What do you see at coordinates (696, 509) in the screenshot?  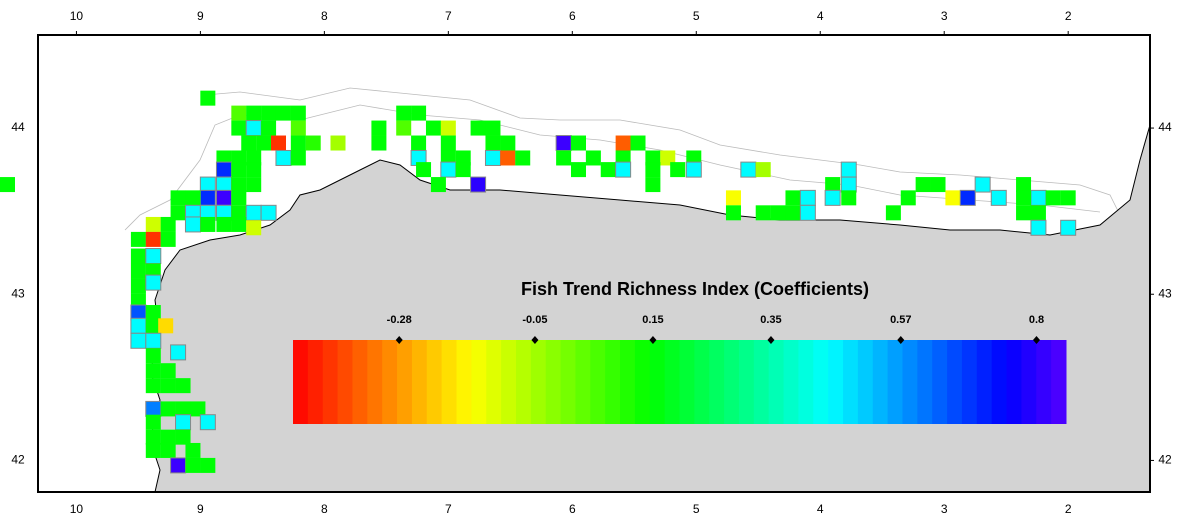 I see `x-tick-label: 5` at bounding box center [696, 509].